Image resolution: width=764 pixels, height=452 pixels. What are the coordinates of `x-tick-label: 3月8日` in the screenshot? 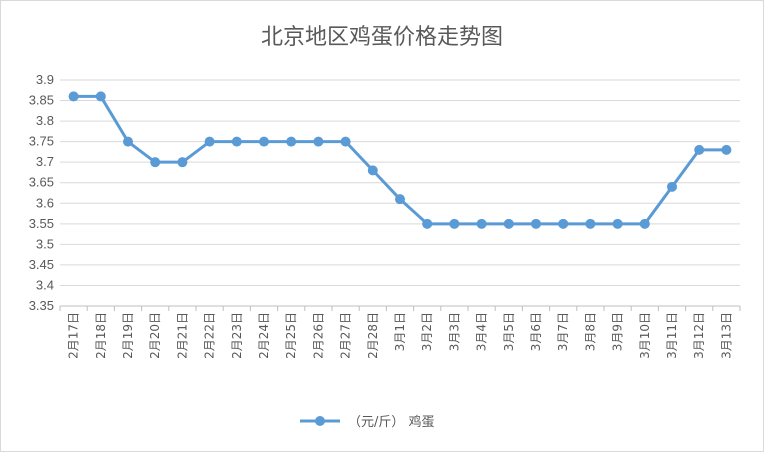 It's located at (590, 331).